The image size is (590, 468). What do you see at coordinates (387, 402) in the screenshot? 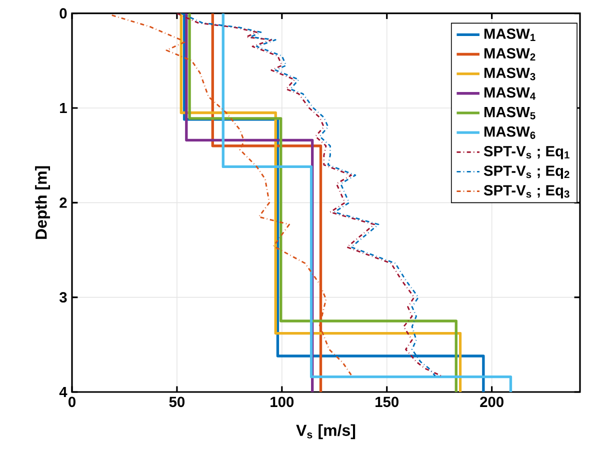
I see `x-tick-label: 150` at bounding box center [387, 402].